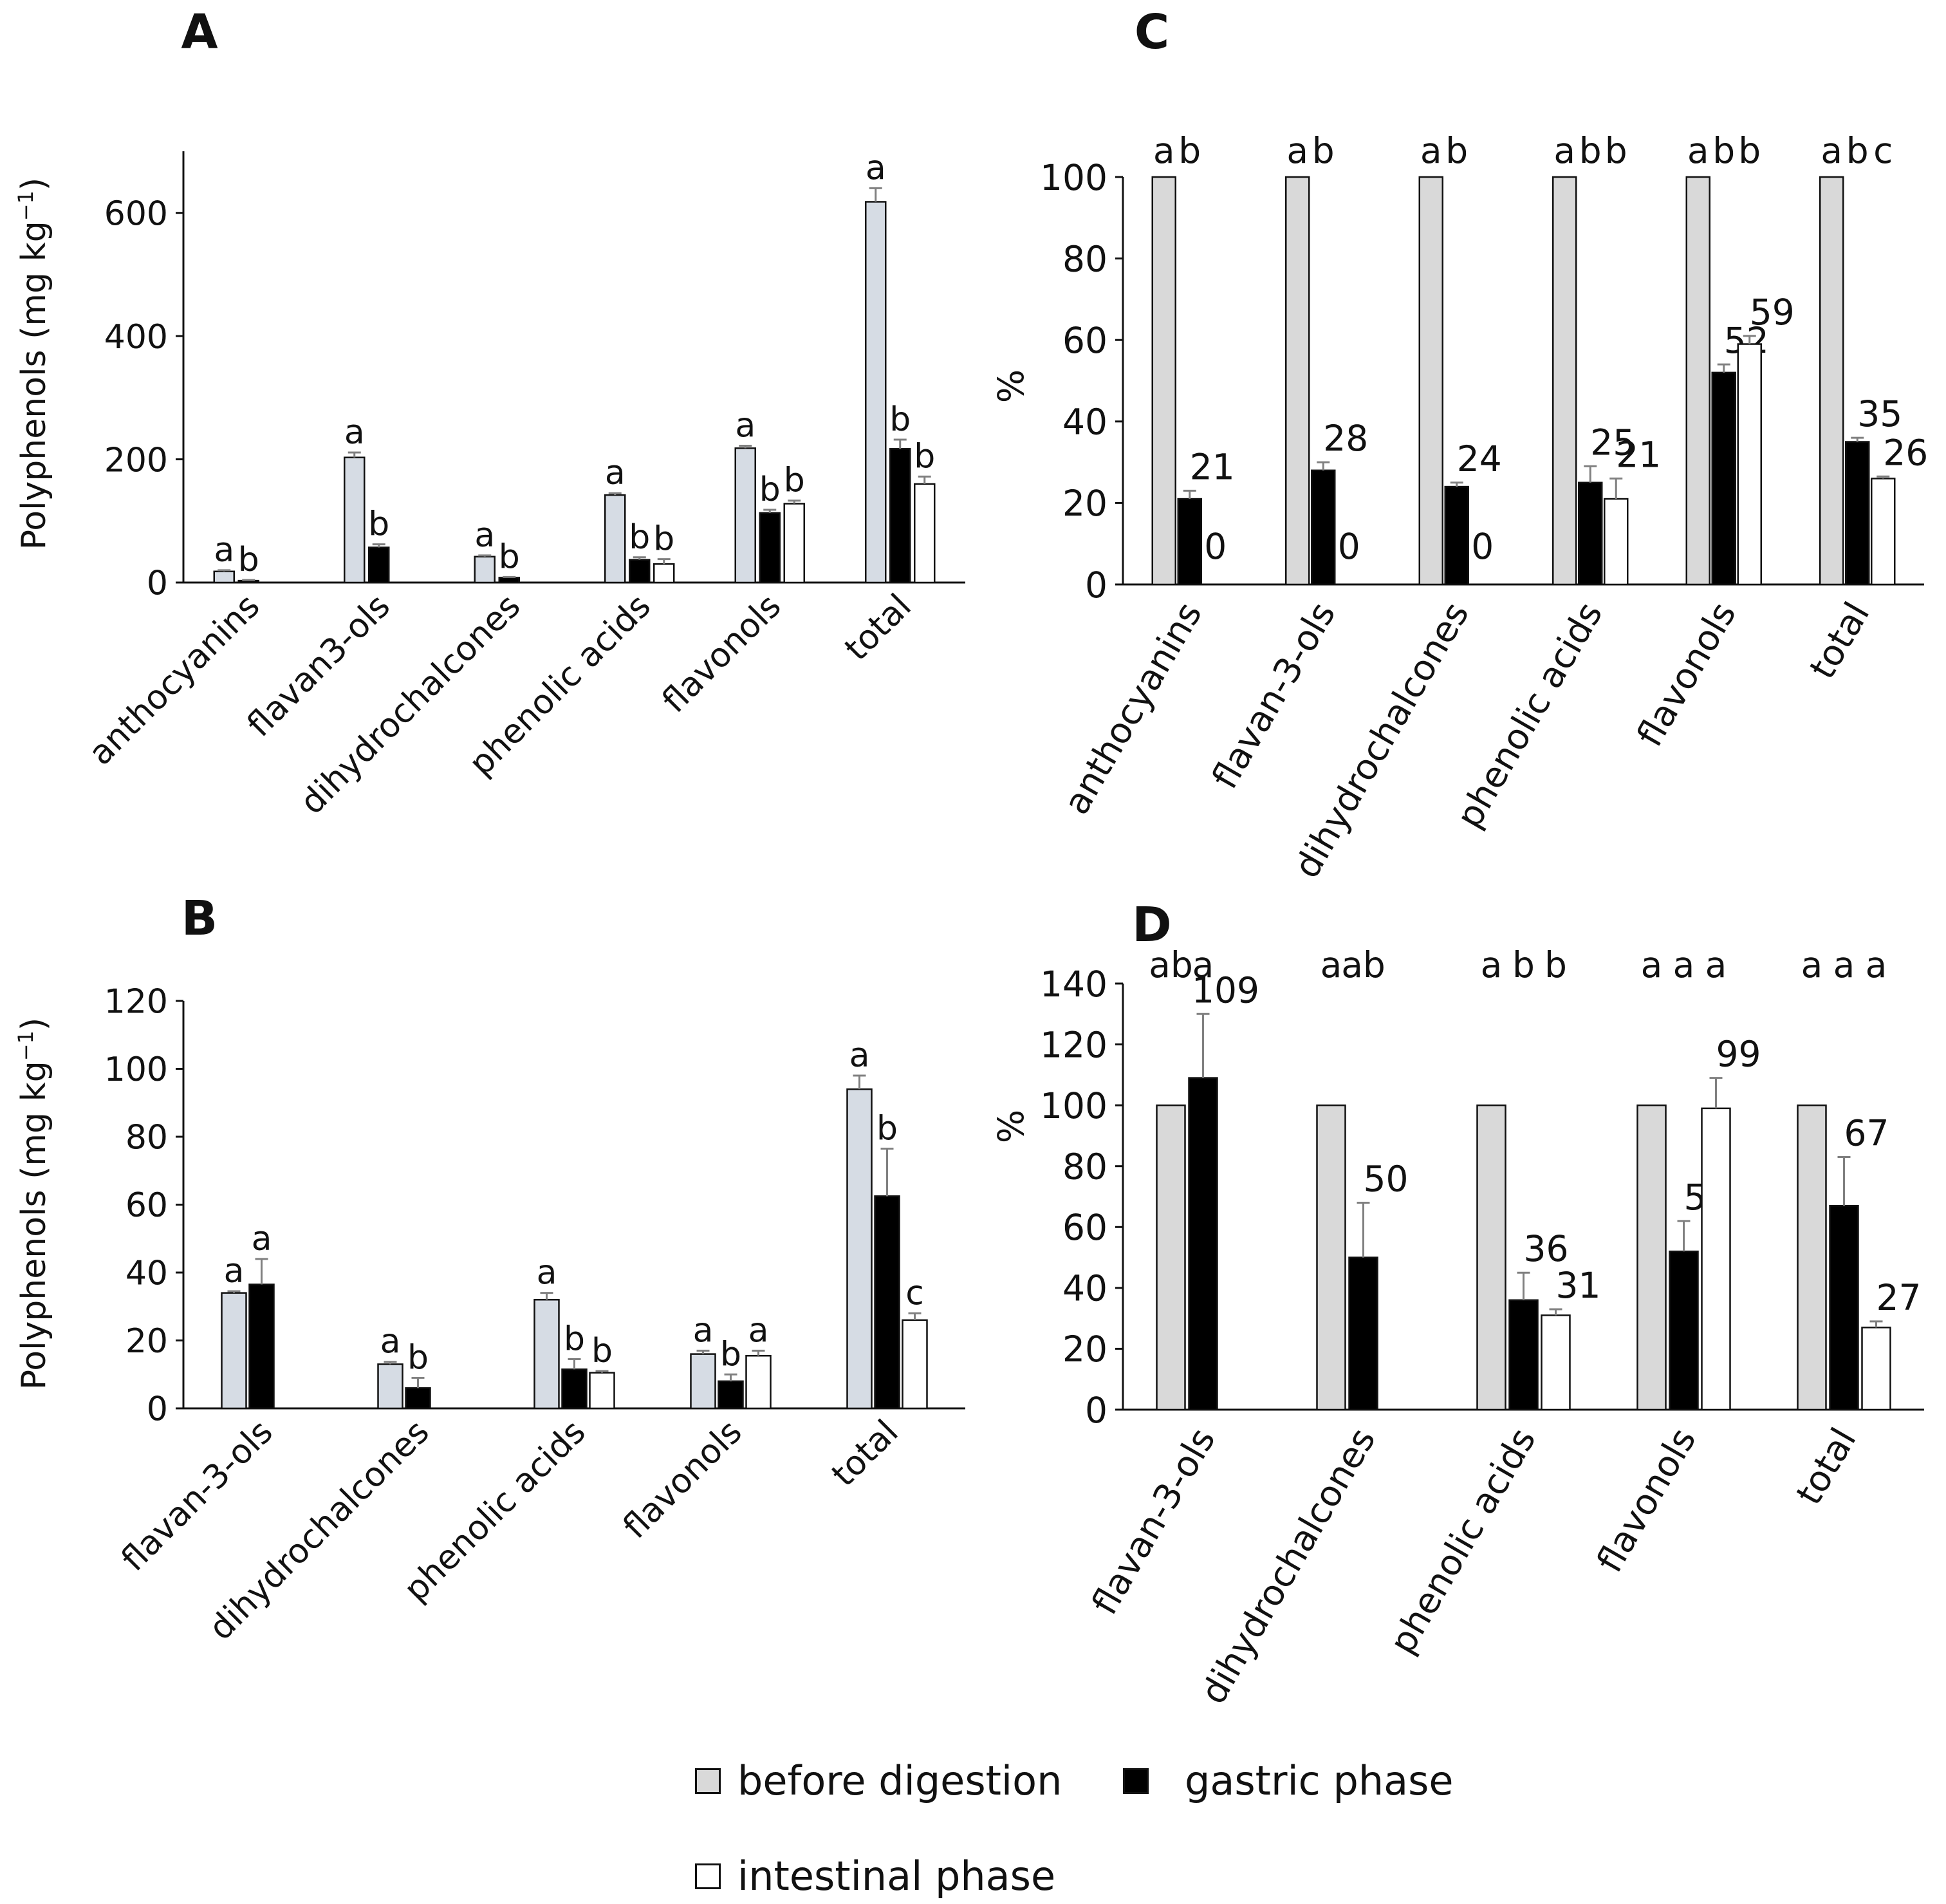  What do you see at coordinates (1883, 150) in the screenshot?
I see `significance-letter-C: c` at bounding box center [1883, 150].